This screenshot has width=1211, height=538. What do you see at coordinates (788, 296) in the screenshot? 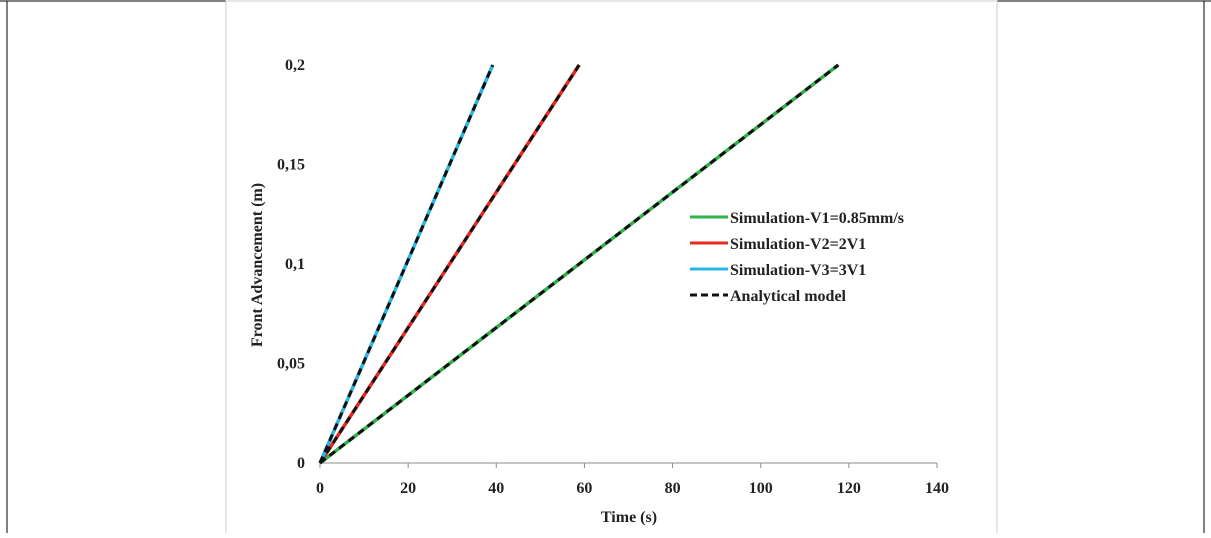
I see `legend-label-4: Analytical model` at bounding box center [788, 296].